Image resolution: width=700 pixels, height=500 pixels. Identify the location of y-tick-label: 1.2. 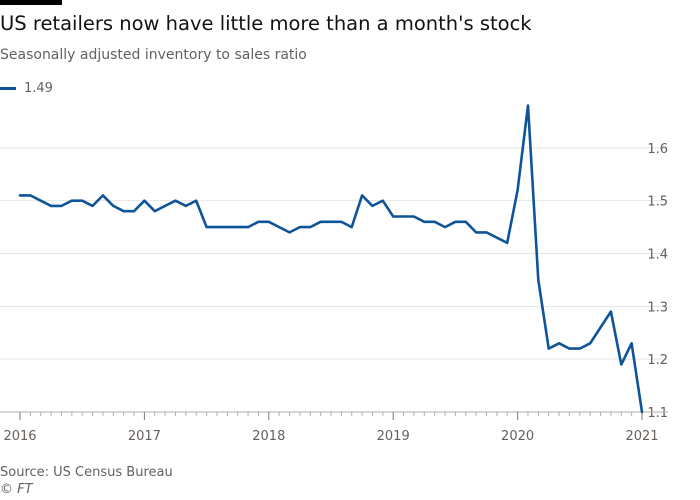
(657, 360).